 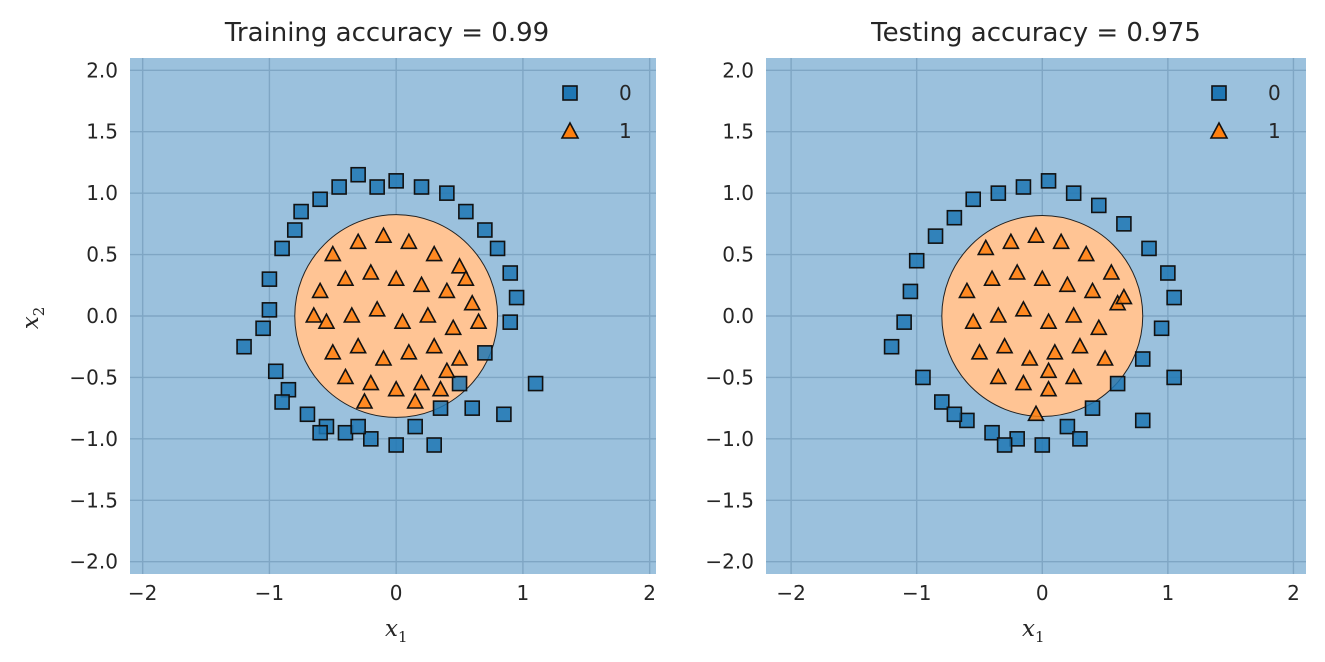 I want to click on x-tick-label: −2, so click(x=142, y=593).